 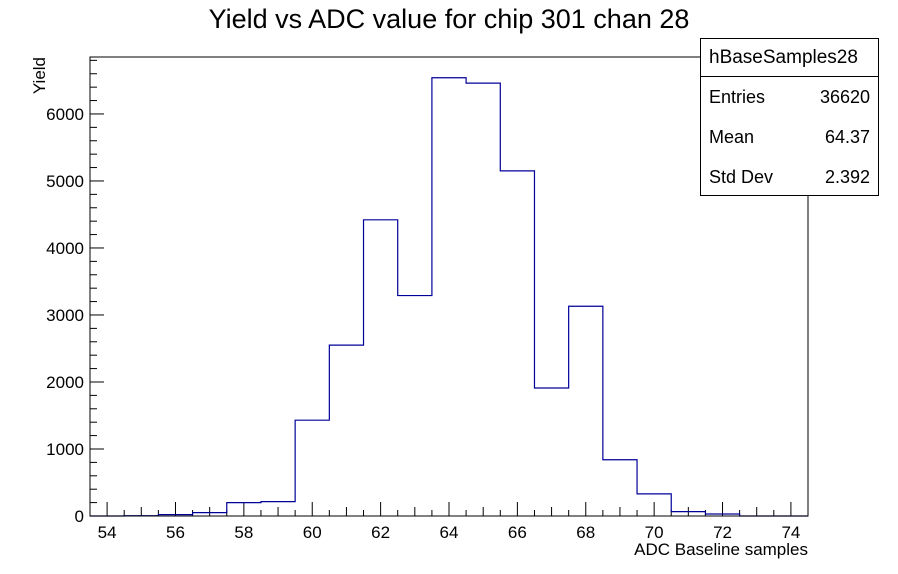 What do you see at coordinates (585, 532) in the screenshot?
I see `x-tick-label: 68` at bounding box center [585, 532].